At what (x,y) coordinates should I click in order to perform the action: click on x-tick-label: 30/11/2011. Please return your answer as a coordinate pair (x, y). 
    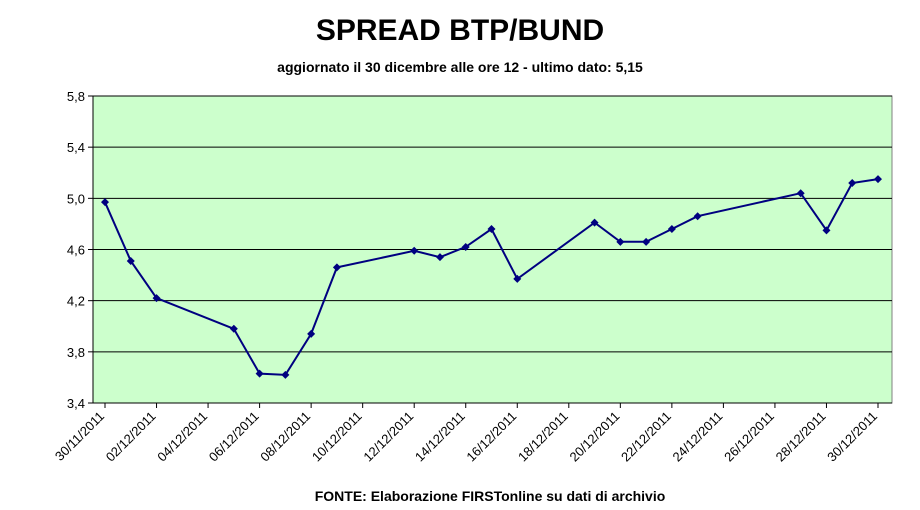
    Looking at the image, I should click on (79, 436).